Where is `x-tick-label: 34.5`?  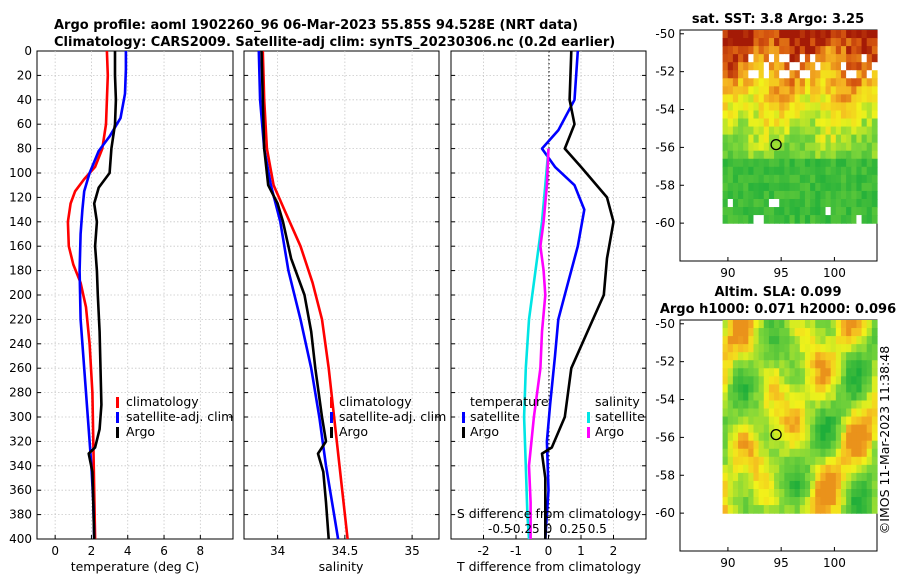 x-tick-label: 34.5 is located at coordinates (345, 551).